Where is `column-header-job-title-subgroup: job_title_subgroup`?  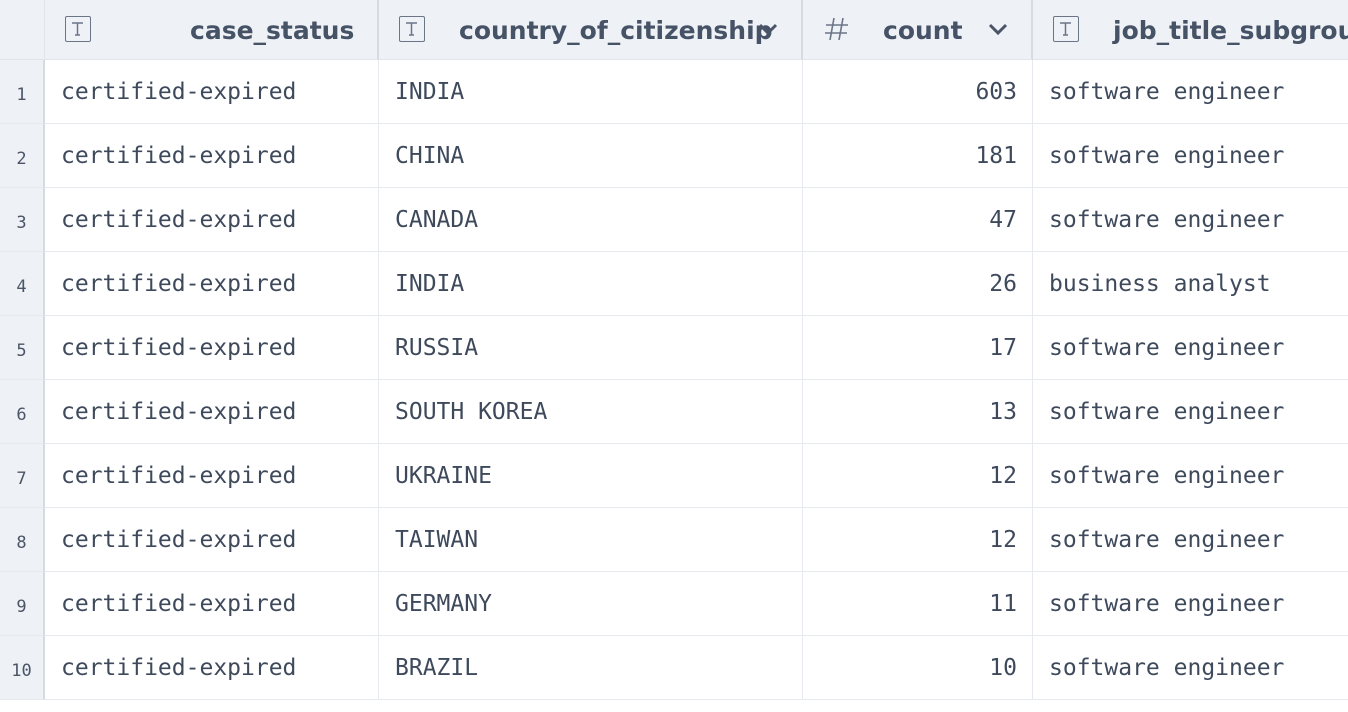
column-header-job-title-subgroup: job_title_subgroup is located at coordinates (1190, 30).